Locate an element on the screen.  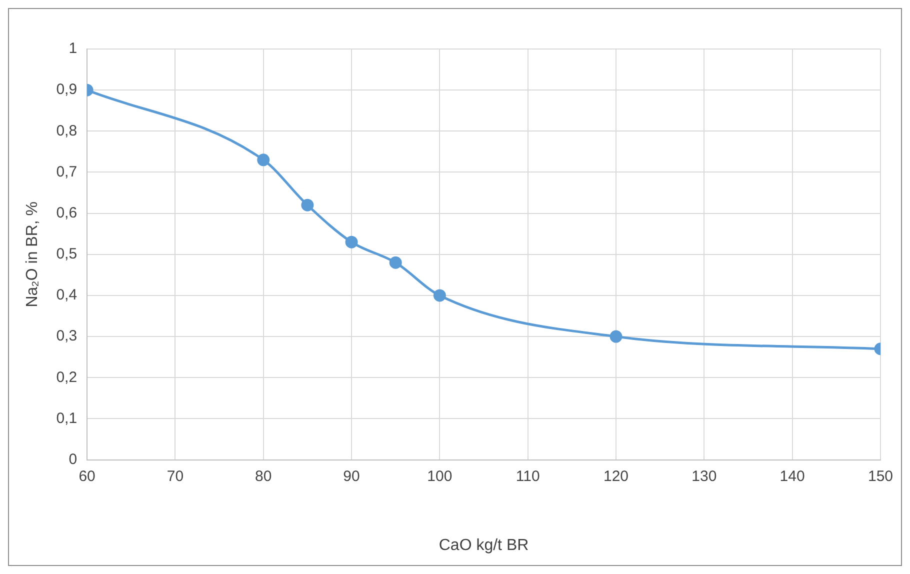
y-tick-label: 0,5 is located at coordinates (67, 254).